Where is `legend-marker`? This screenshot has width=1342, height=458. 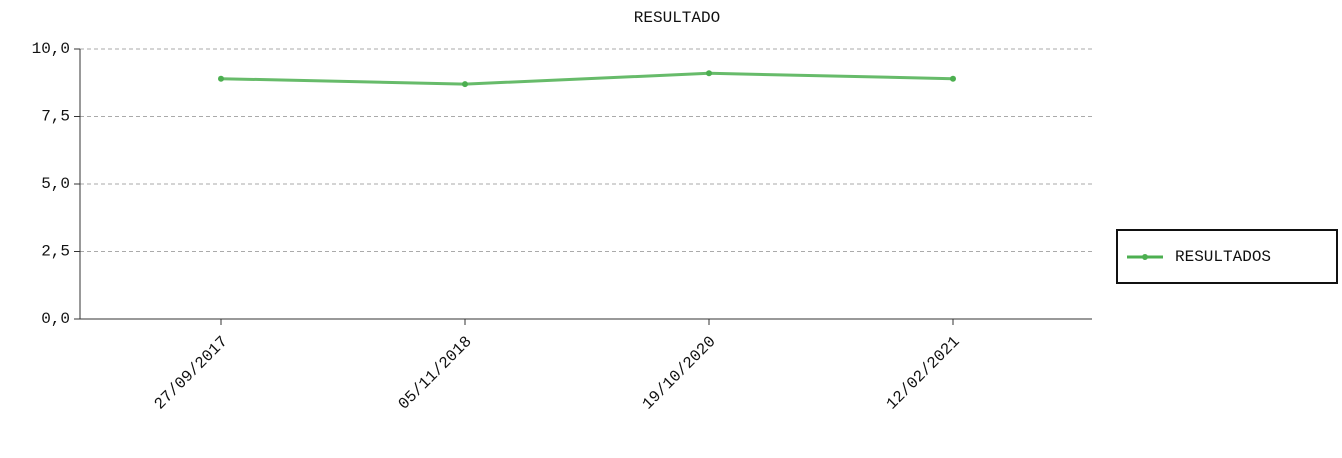 legend-marker is located at coordinates (1145, 257).